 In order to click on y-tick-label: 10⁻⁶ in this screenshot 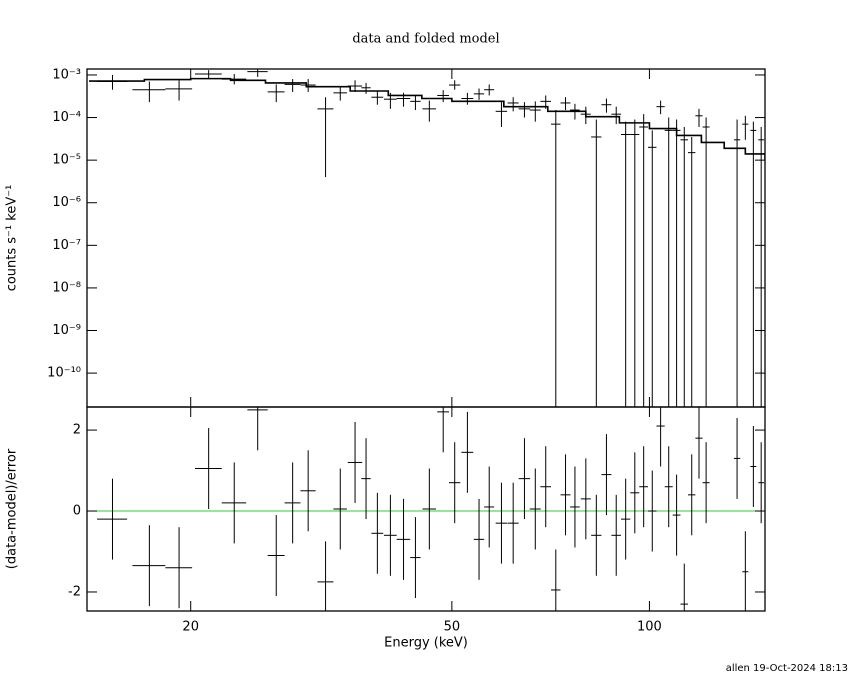, I will do `click(66, 202)`.